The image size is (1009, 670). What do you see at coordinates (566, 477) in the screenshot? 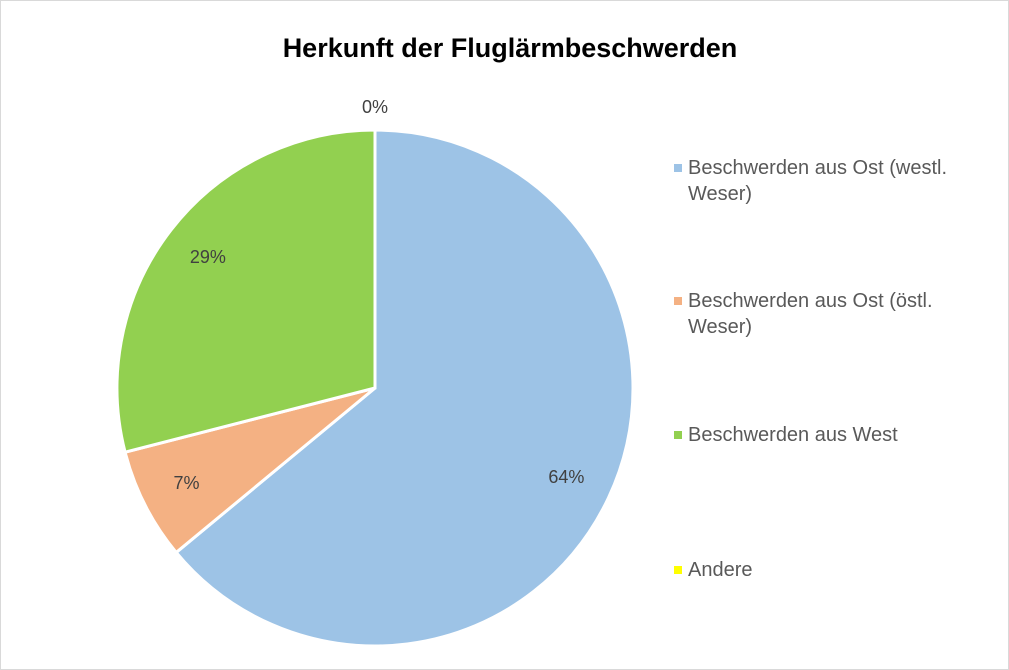
I see `data-label: 64%` at bounding box center [566, 477].